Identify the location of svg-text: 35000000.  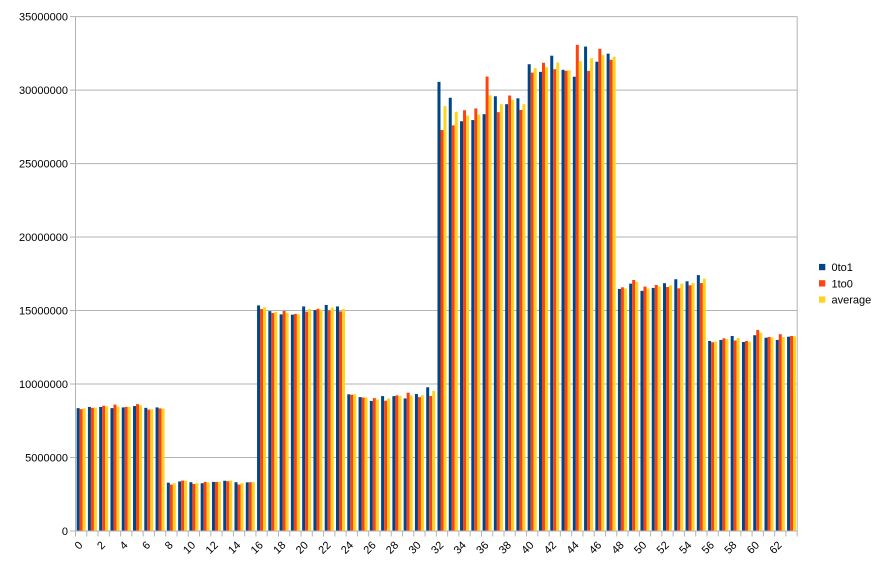
(43, 18).